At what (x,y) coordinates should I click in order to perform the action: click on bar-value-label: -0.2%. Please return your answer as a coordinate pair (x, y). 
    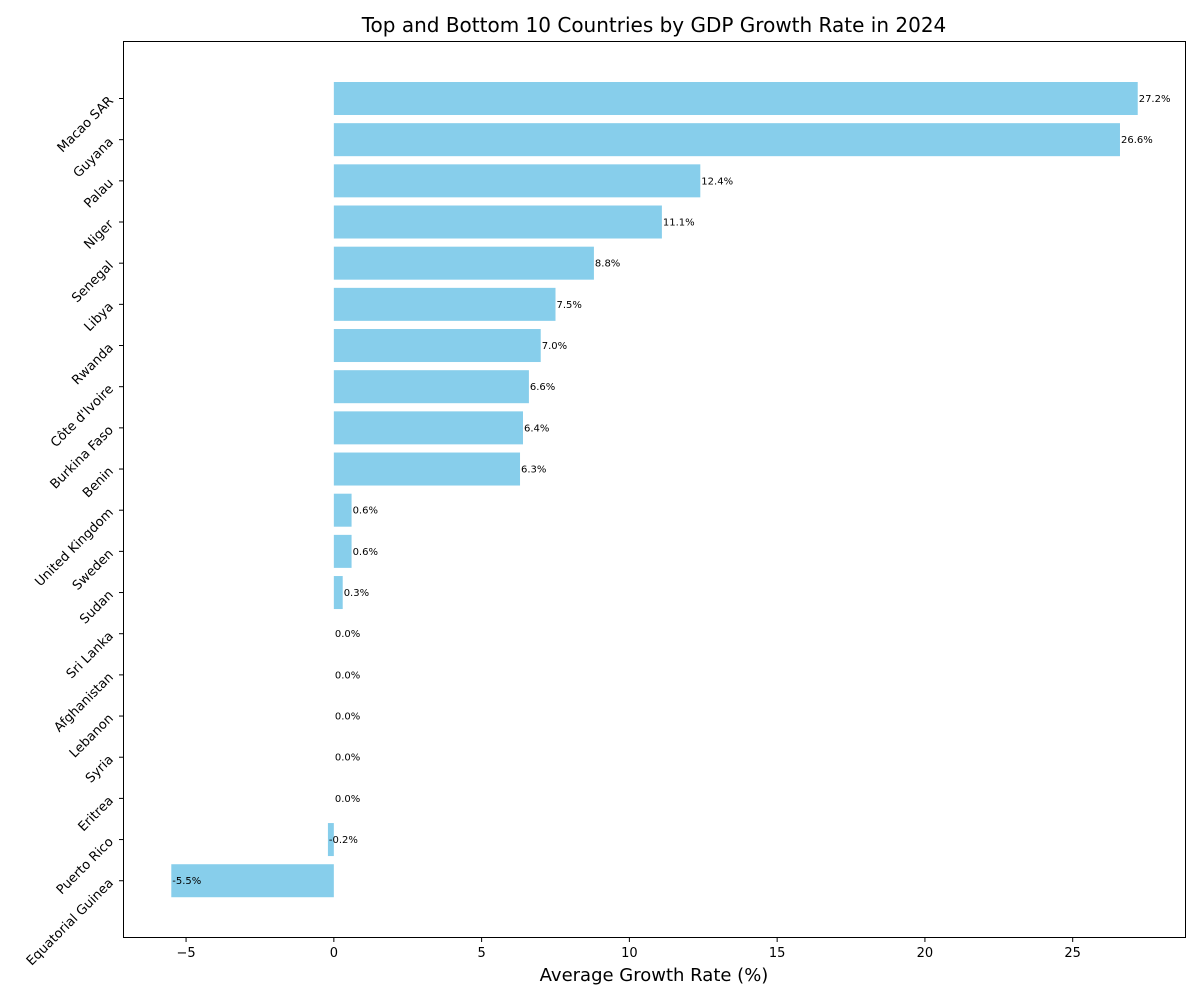
    Looking at the image, I should click on (343, 840).